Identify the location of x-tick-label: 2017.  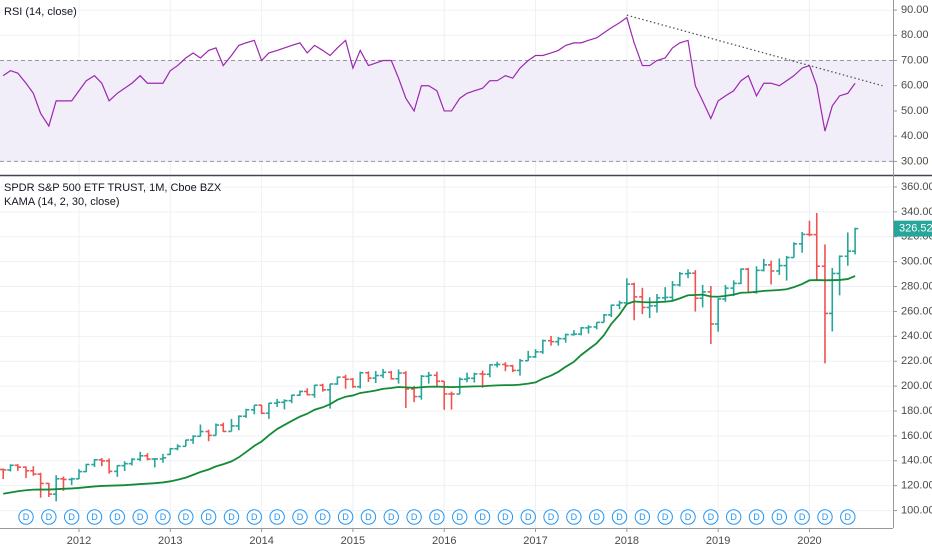
(535, 541).